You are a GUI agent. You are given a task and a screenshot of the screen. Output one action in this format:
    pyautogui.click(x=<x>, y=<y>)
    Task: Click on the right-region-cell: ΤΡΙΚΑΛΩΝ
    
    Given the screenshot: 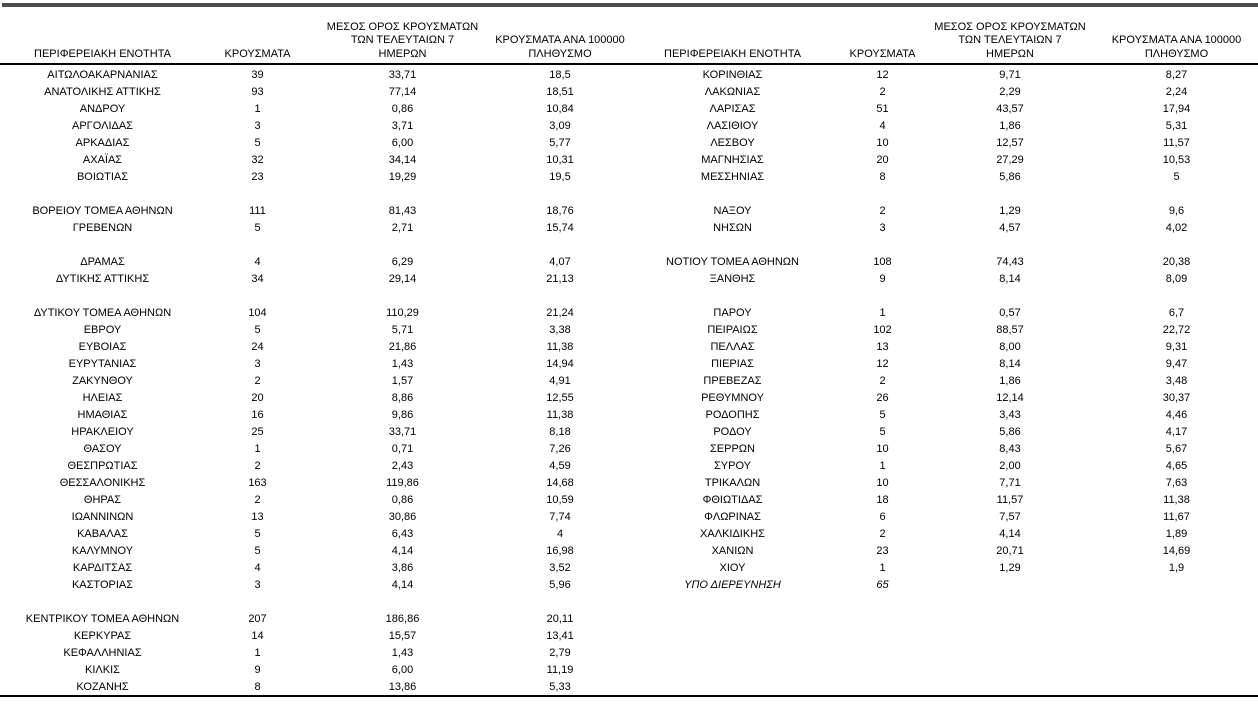 What is the action you would take?
    pyautogui.click(x=732, y=483)
    